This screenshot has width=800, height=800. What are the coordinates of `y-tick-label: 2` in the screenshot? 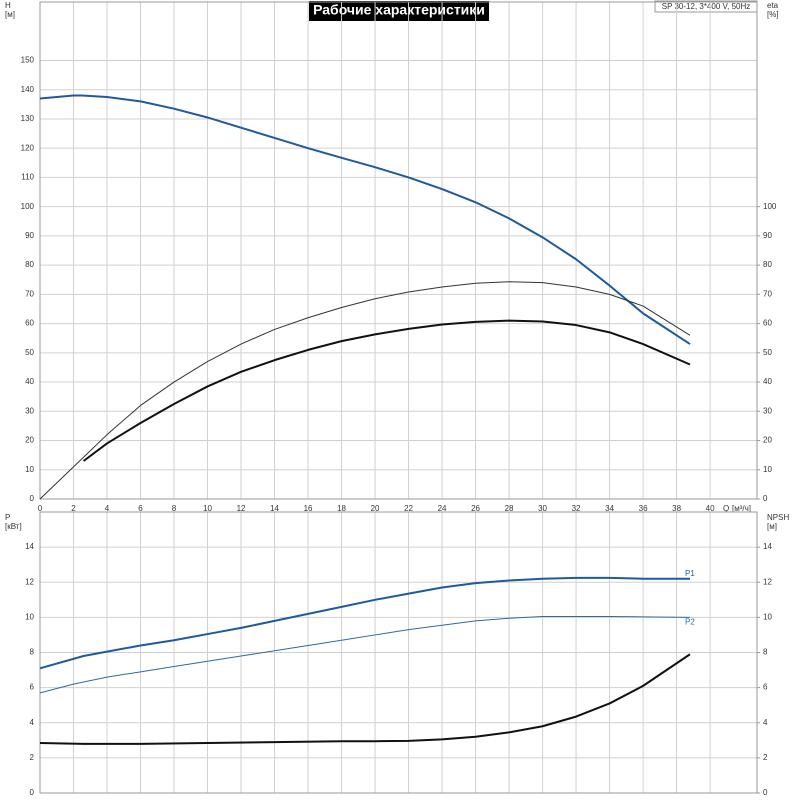 It's located at (32, 757).